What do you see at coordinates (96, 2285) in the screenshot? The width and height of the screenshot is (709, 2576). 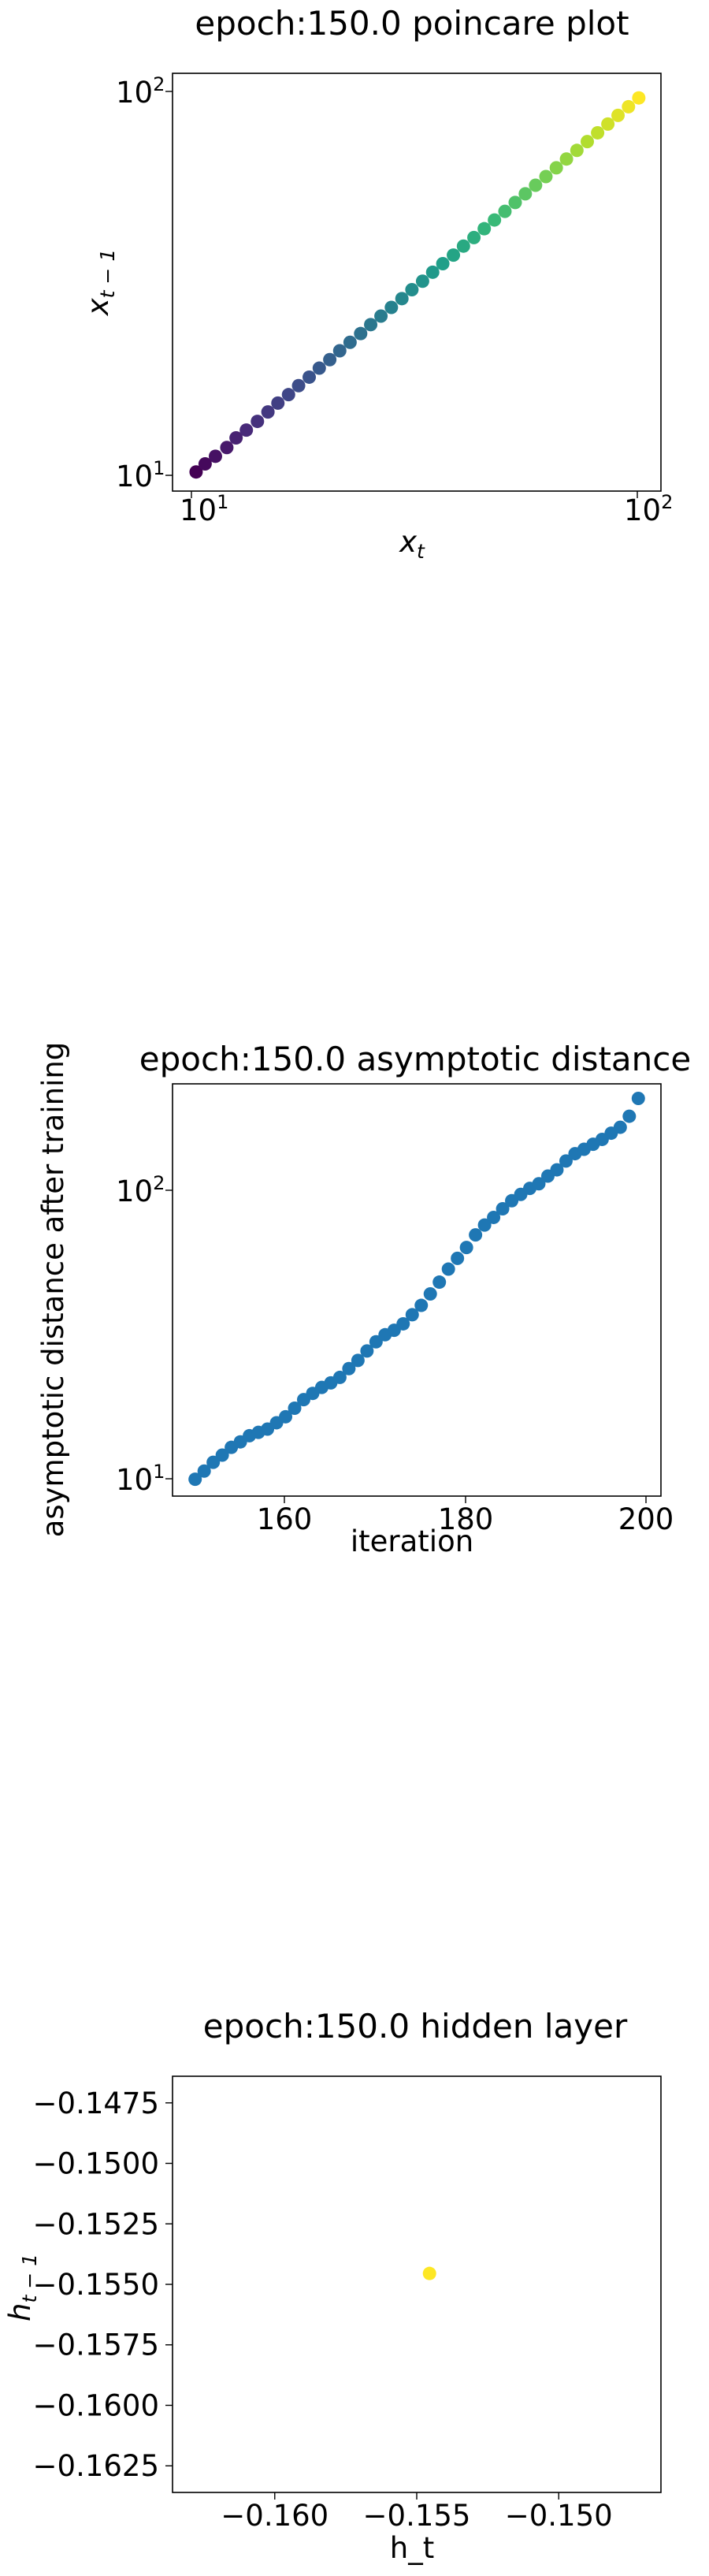 I see `hidden-layer-ytick-label: −0.1550` at bounding box center [96, 2285].